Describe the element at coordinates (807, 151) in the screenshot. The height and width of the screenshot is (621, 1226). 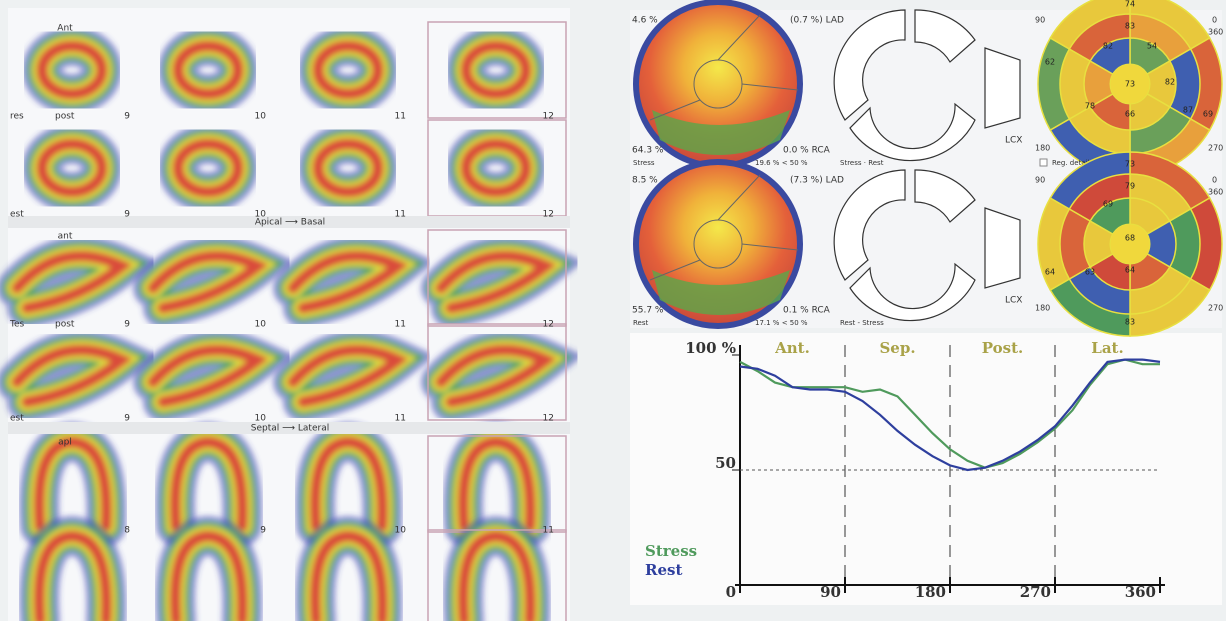
I see `map-corner: 0.0 % RCA` at that location.